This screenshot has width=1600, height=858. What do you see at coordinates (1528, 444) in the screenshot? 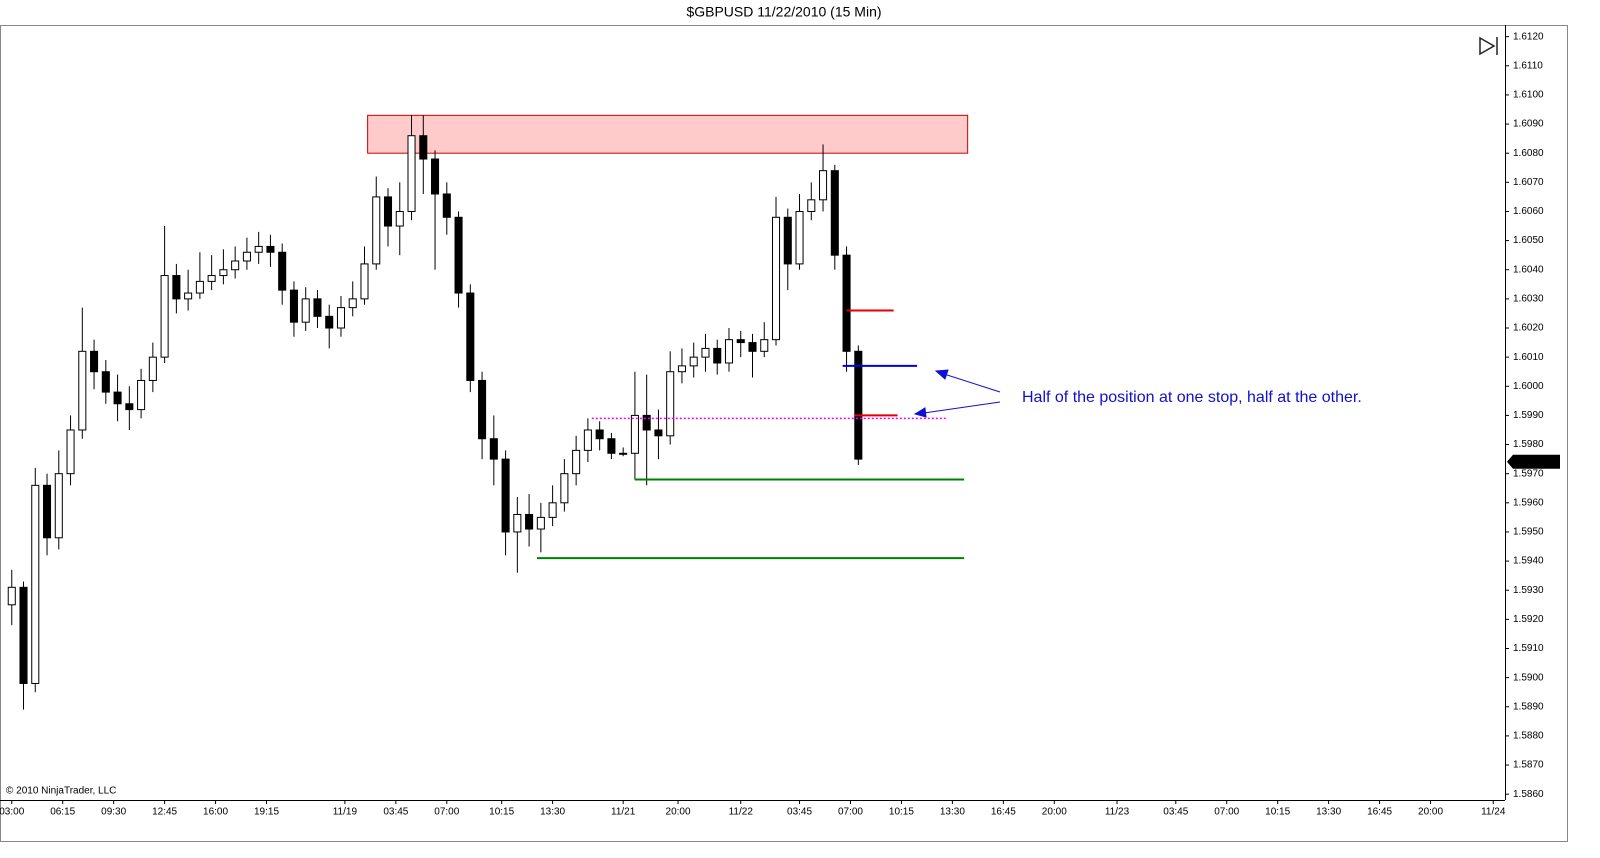
I see `y-tick-label: 1.5980` at bounding box center [1528, 444].